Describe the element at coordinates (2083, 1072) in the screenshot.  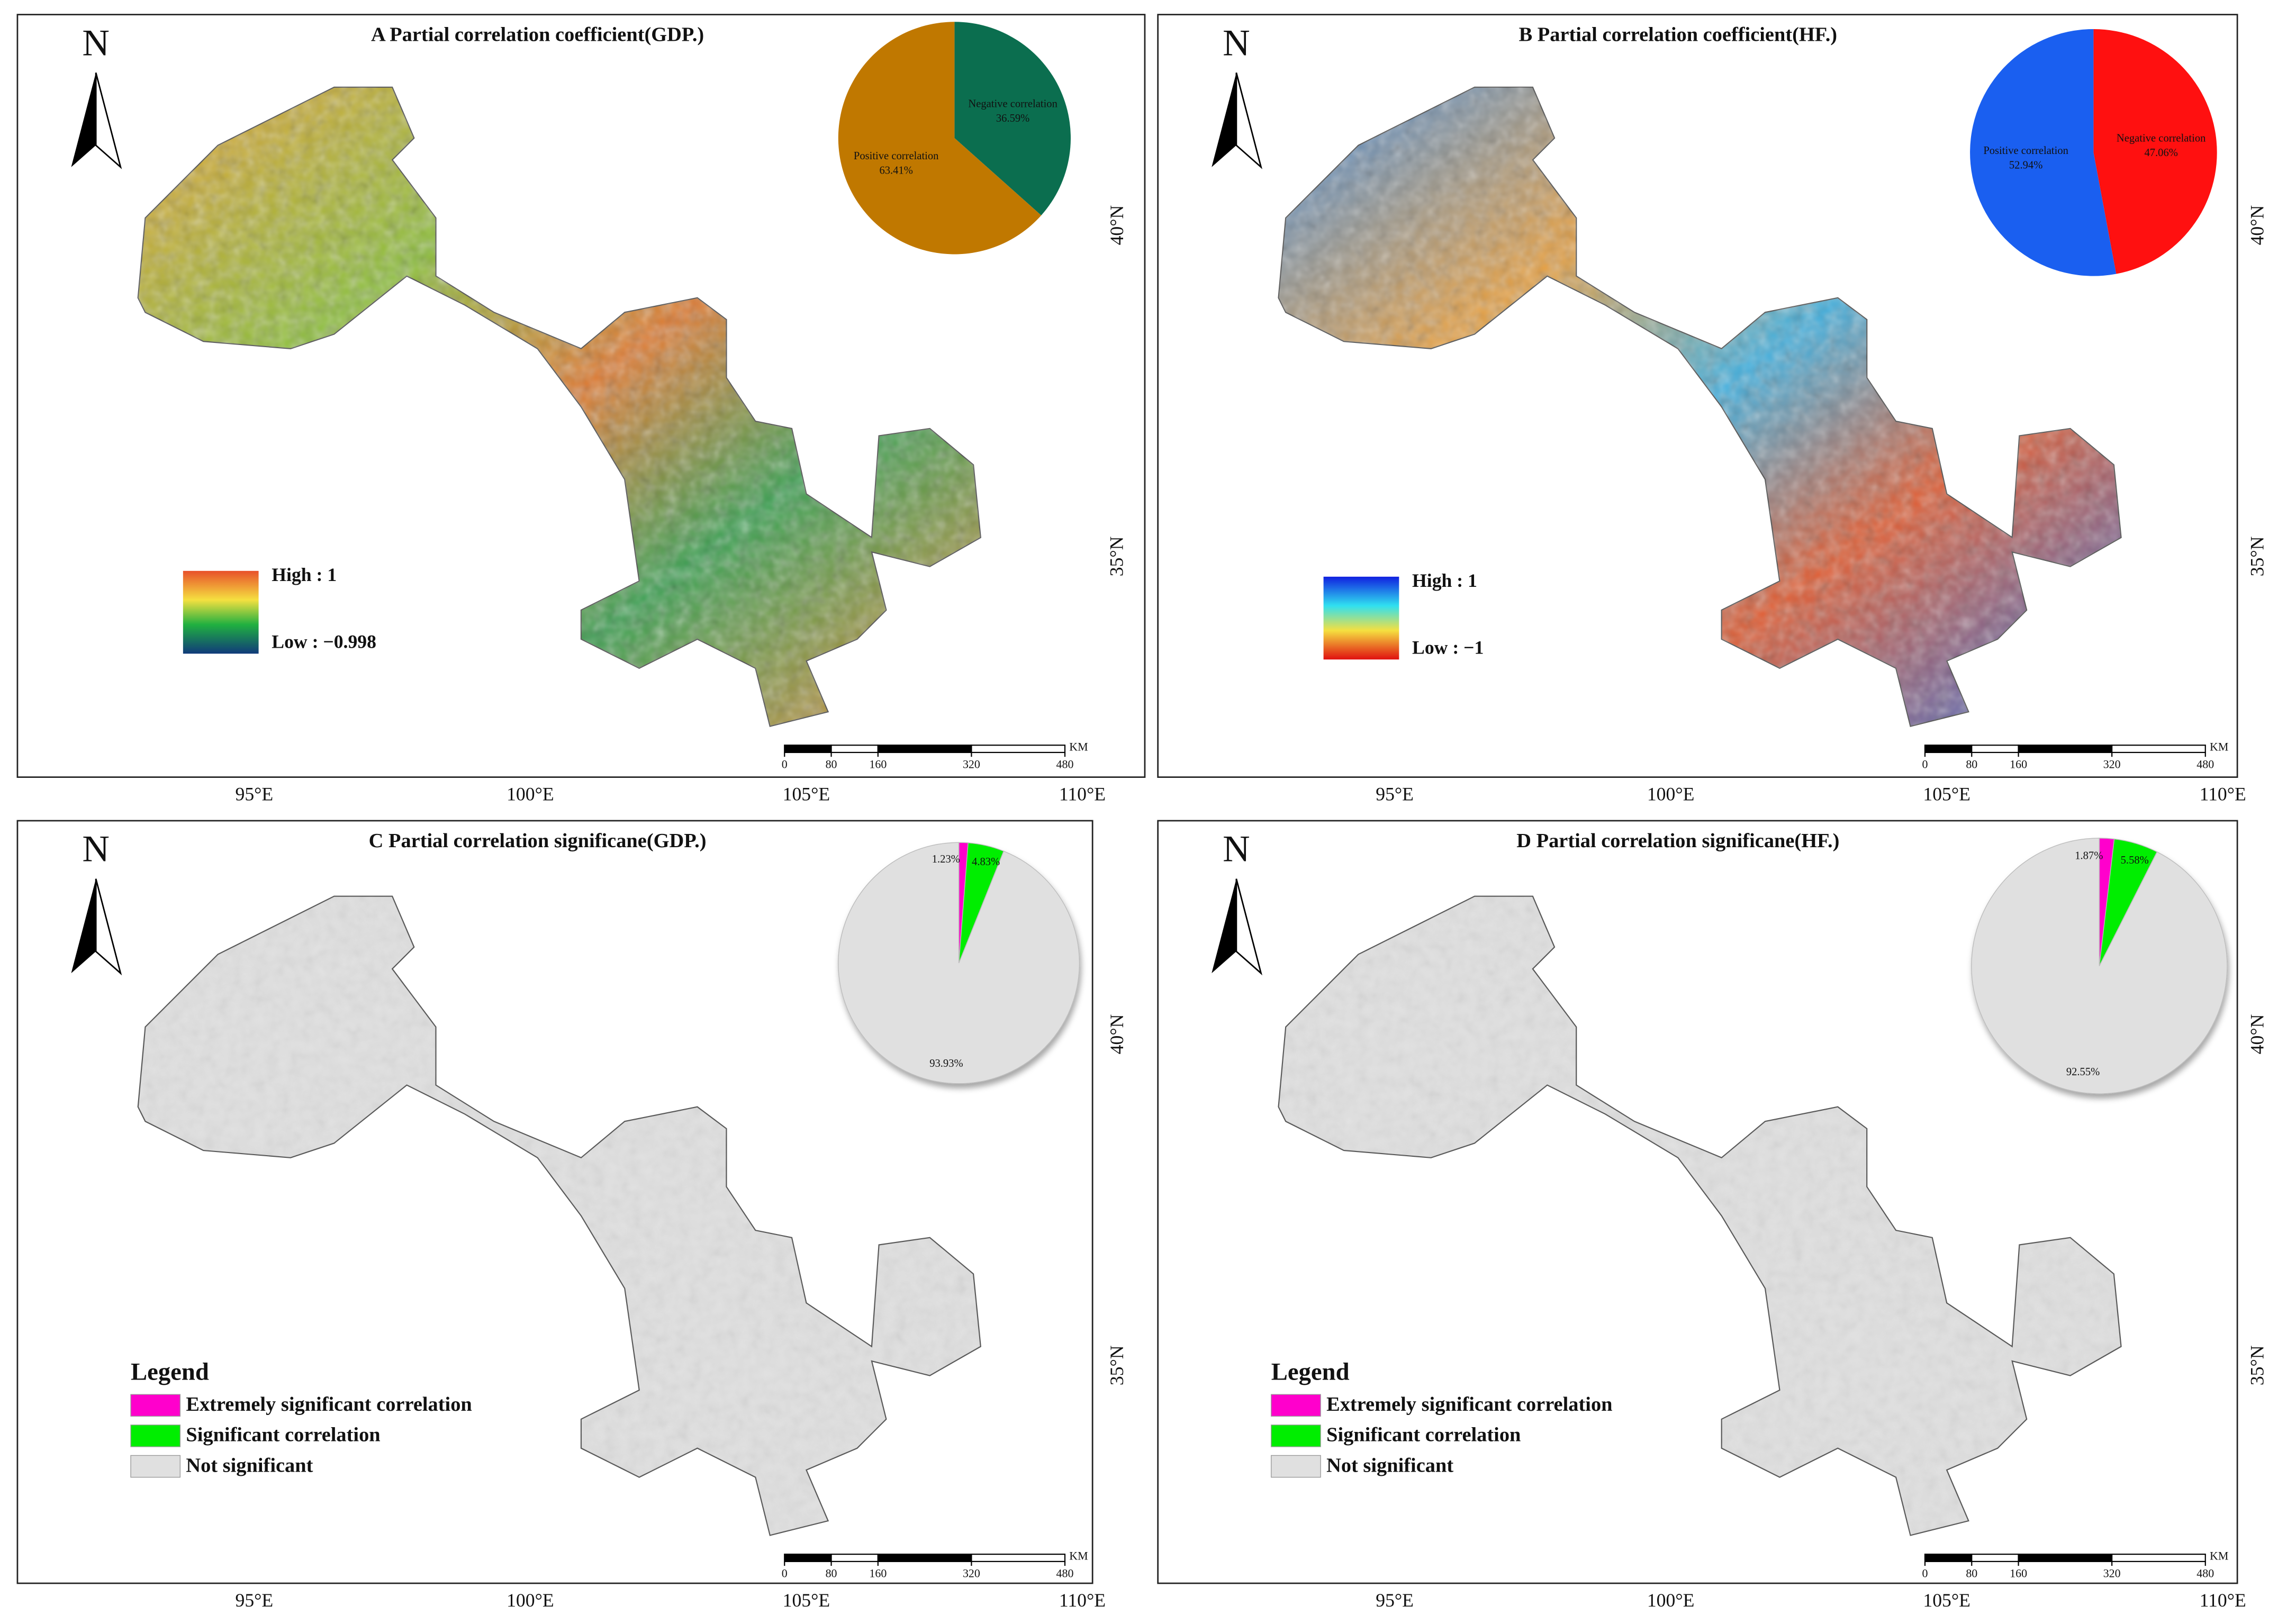
I see `pie-value-label: 92.55%` at that location.